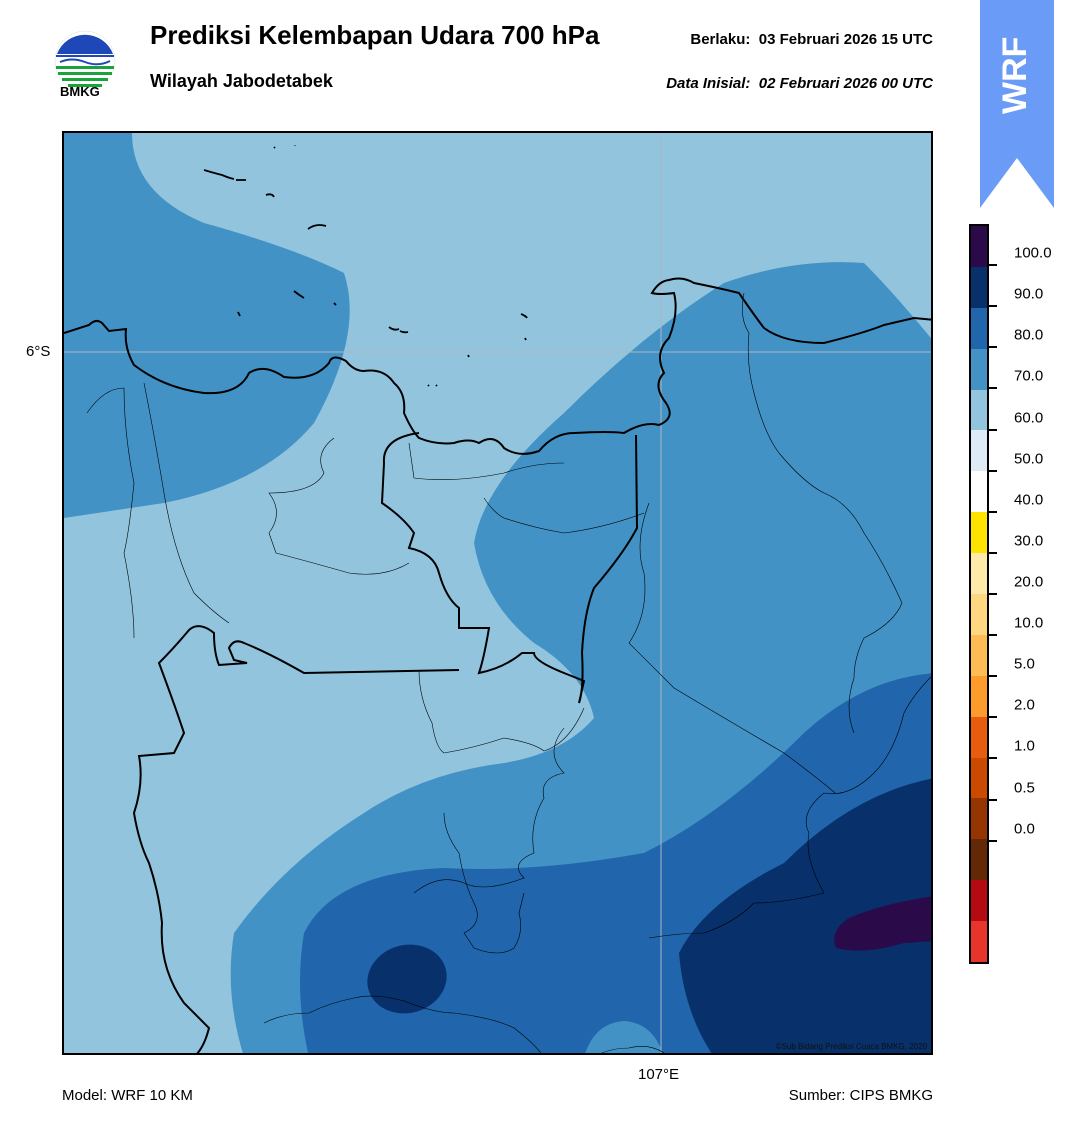  What do you see at coordinates (845, 83) in the screenshot?
I see `init-value: 02 Februari 2026 00 UTC` at bounding box center [845, 83].